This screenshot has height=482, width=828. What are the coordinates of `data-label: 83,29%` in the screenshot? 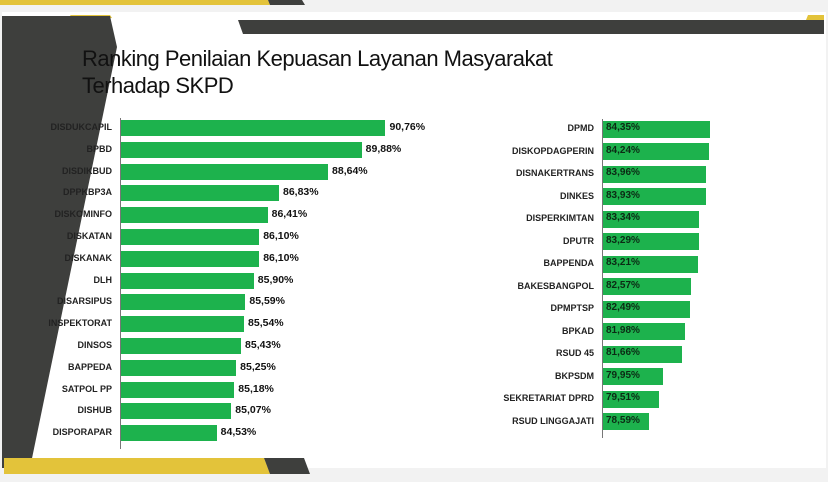 It's located at (623, 240).